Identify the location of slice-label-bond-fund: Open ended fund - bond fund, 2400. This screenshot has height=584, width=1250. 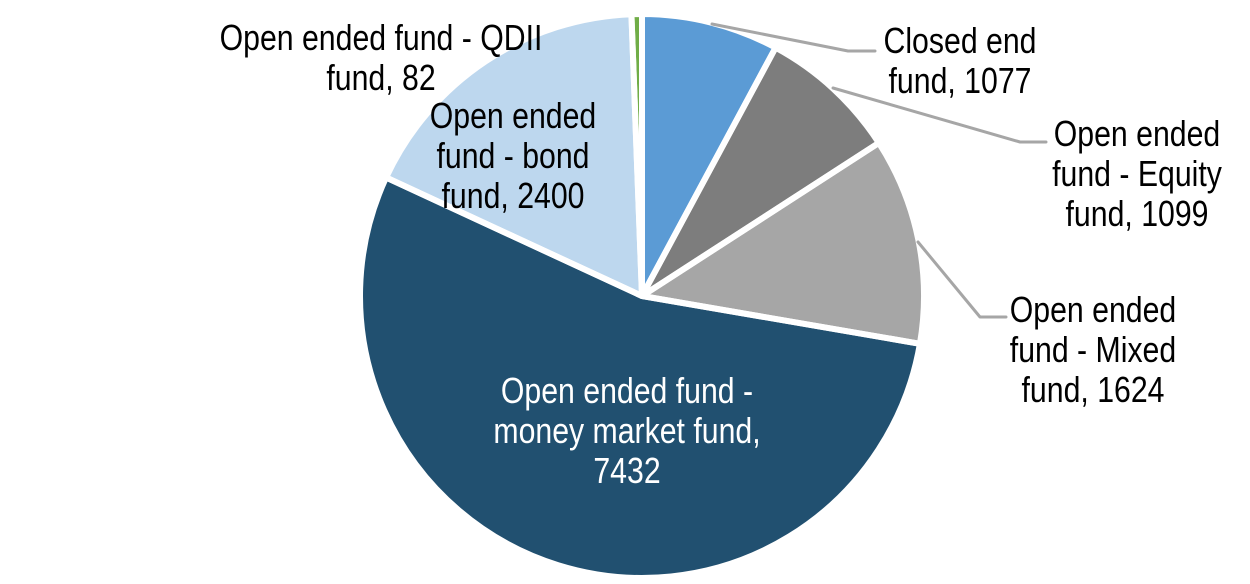
(513, 155).